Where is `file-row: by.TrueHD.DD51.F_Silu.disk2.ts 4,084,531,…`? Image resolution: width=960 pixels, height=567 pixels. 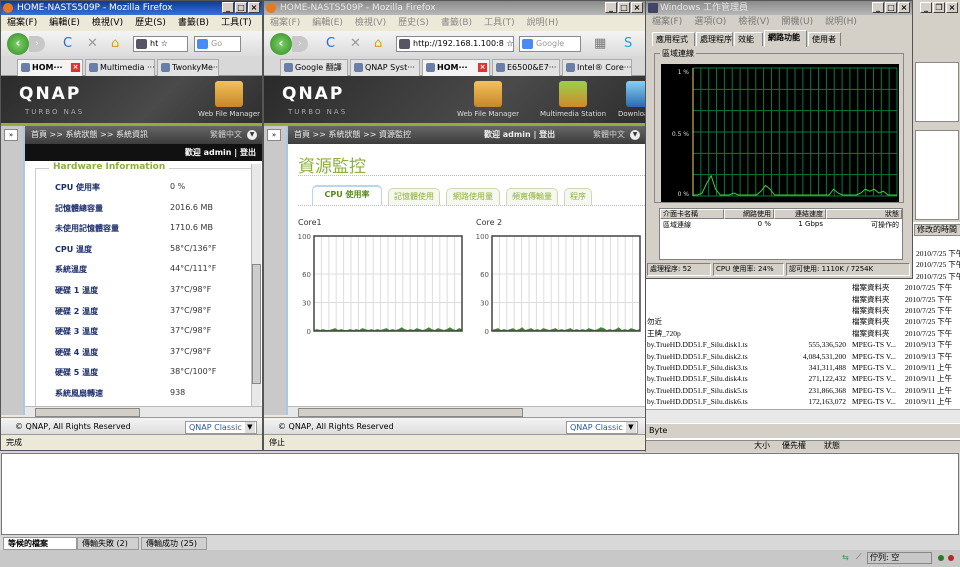
file-row: by.TrueHD.DD51.F_Silu.disk2.ts 4,084,531,… is located at coordinates (803, 356).